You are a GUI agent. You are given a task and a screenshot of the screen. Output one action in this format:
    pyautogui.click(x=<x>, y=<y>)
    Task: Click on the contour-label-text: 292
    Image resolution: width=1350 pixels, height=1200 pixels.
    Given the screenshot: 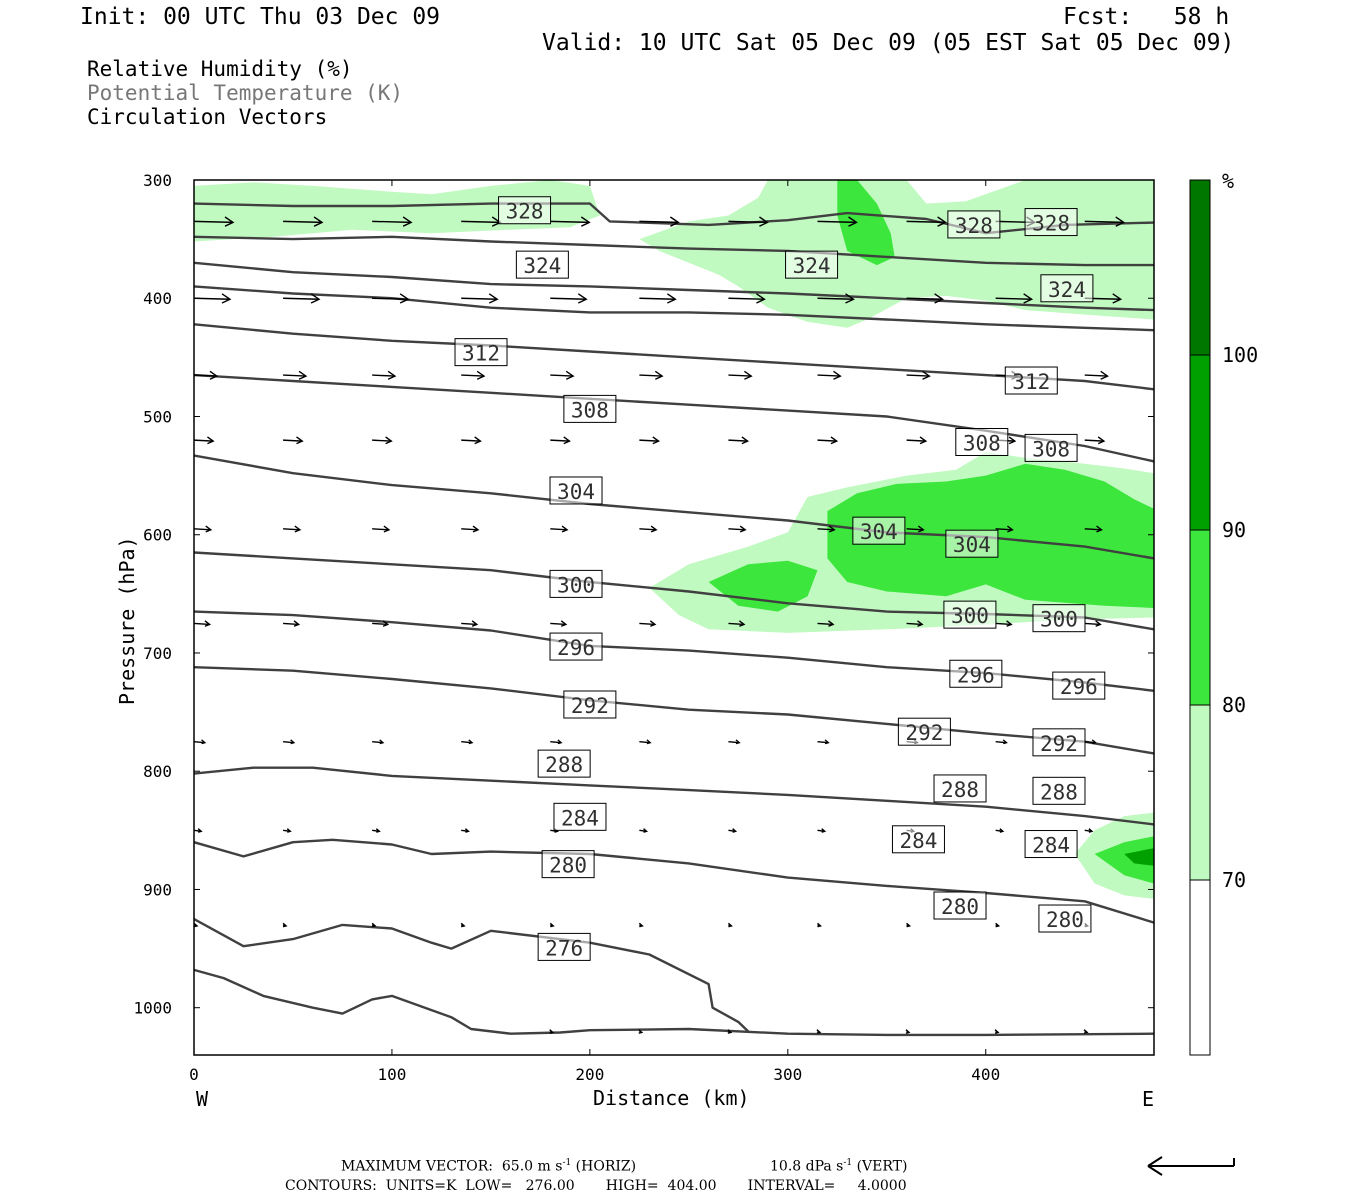 What is the action you would take?
    pyautogui.click(x=924, y=733)
    